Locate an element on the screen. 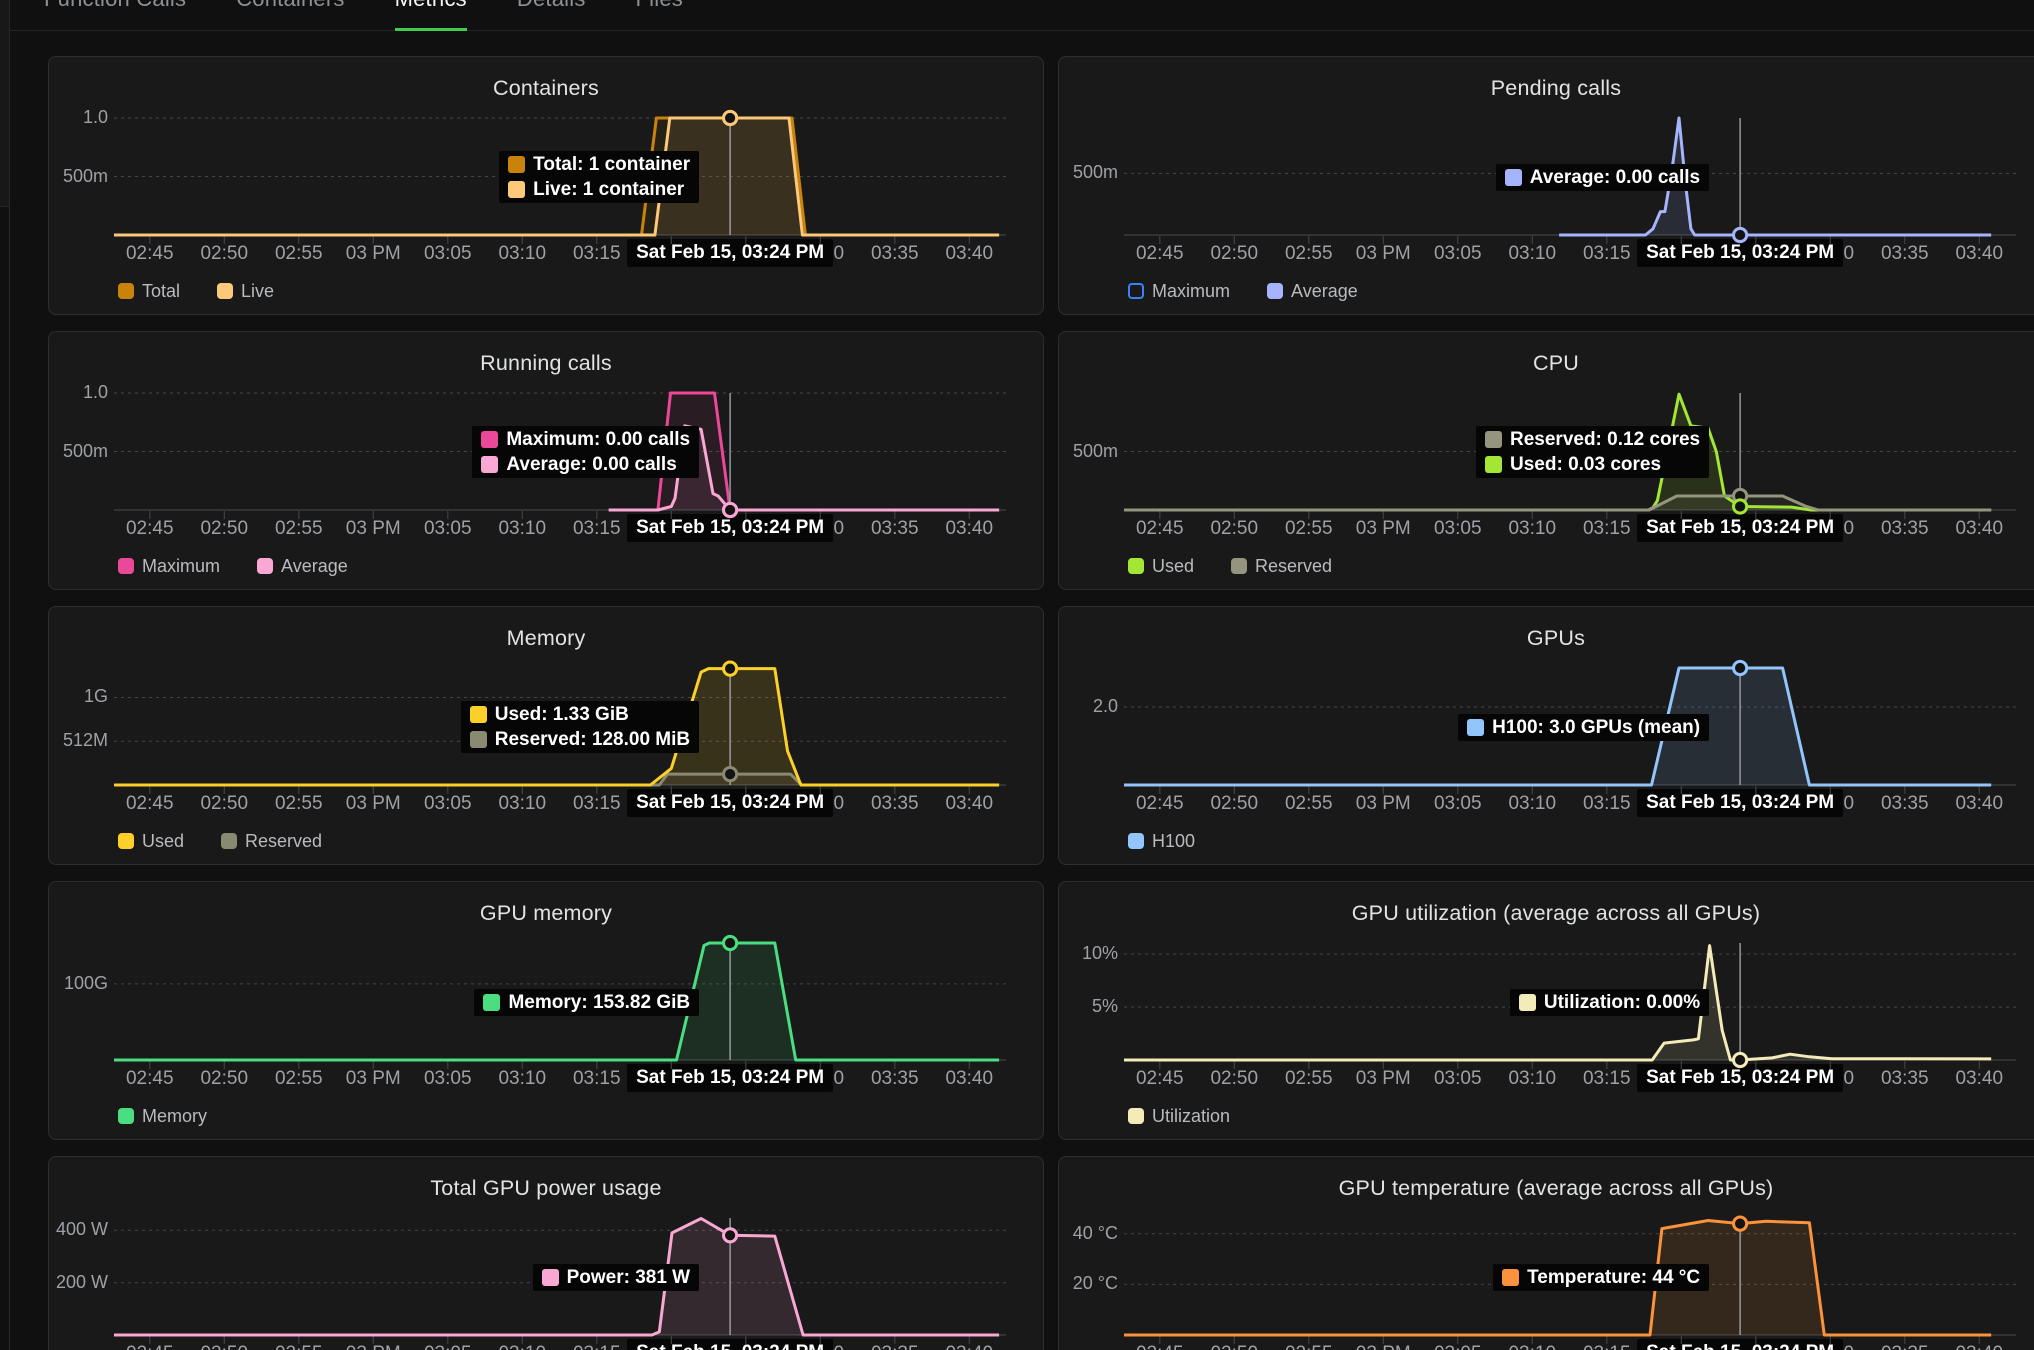 This screenshot has width=2034, height=1350. tooltip-text: Memory: 153.82 GiB is located at coordinates (599, 1002).